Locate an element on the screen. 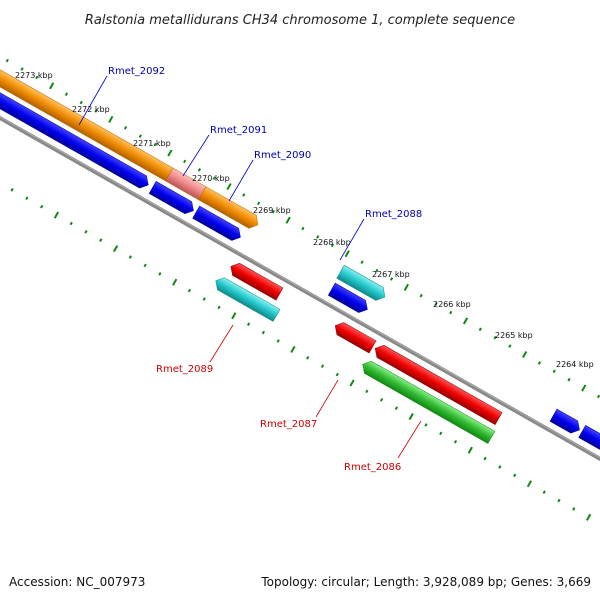 The height and width of the screenshot is (600, 600). gene-rmet-2089-cyan is located at coordinates (246, 298).